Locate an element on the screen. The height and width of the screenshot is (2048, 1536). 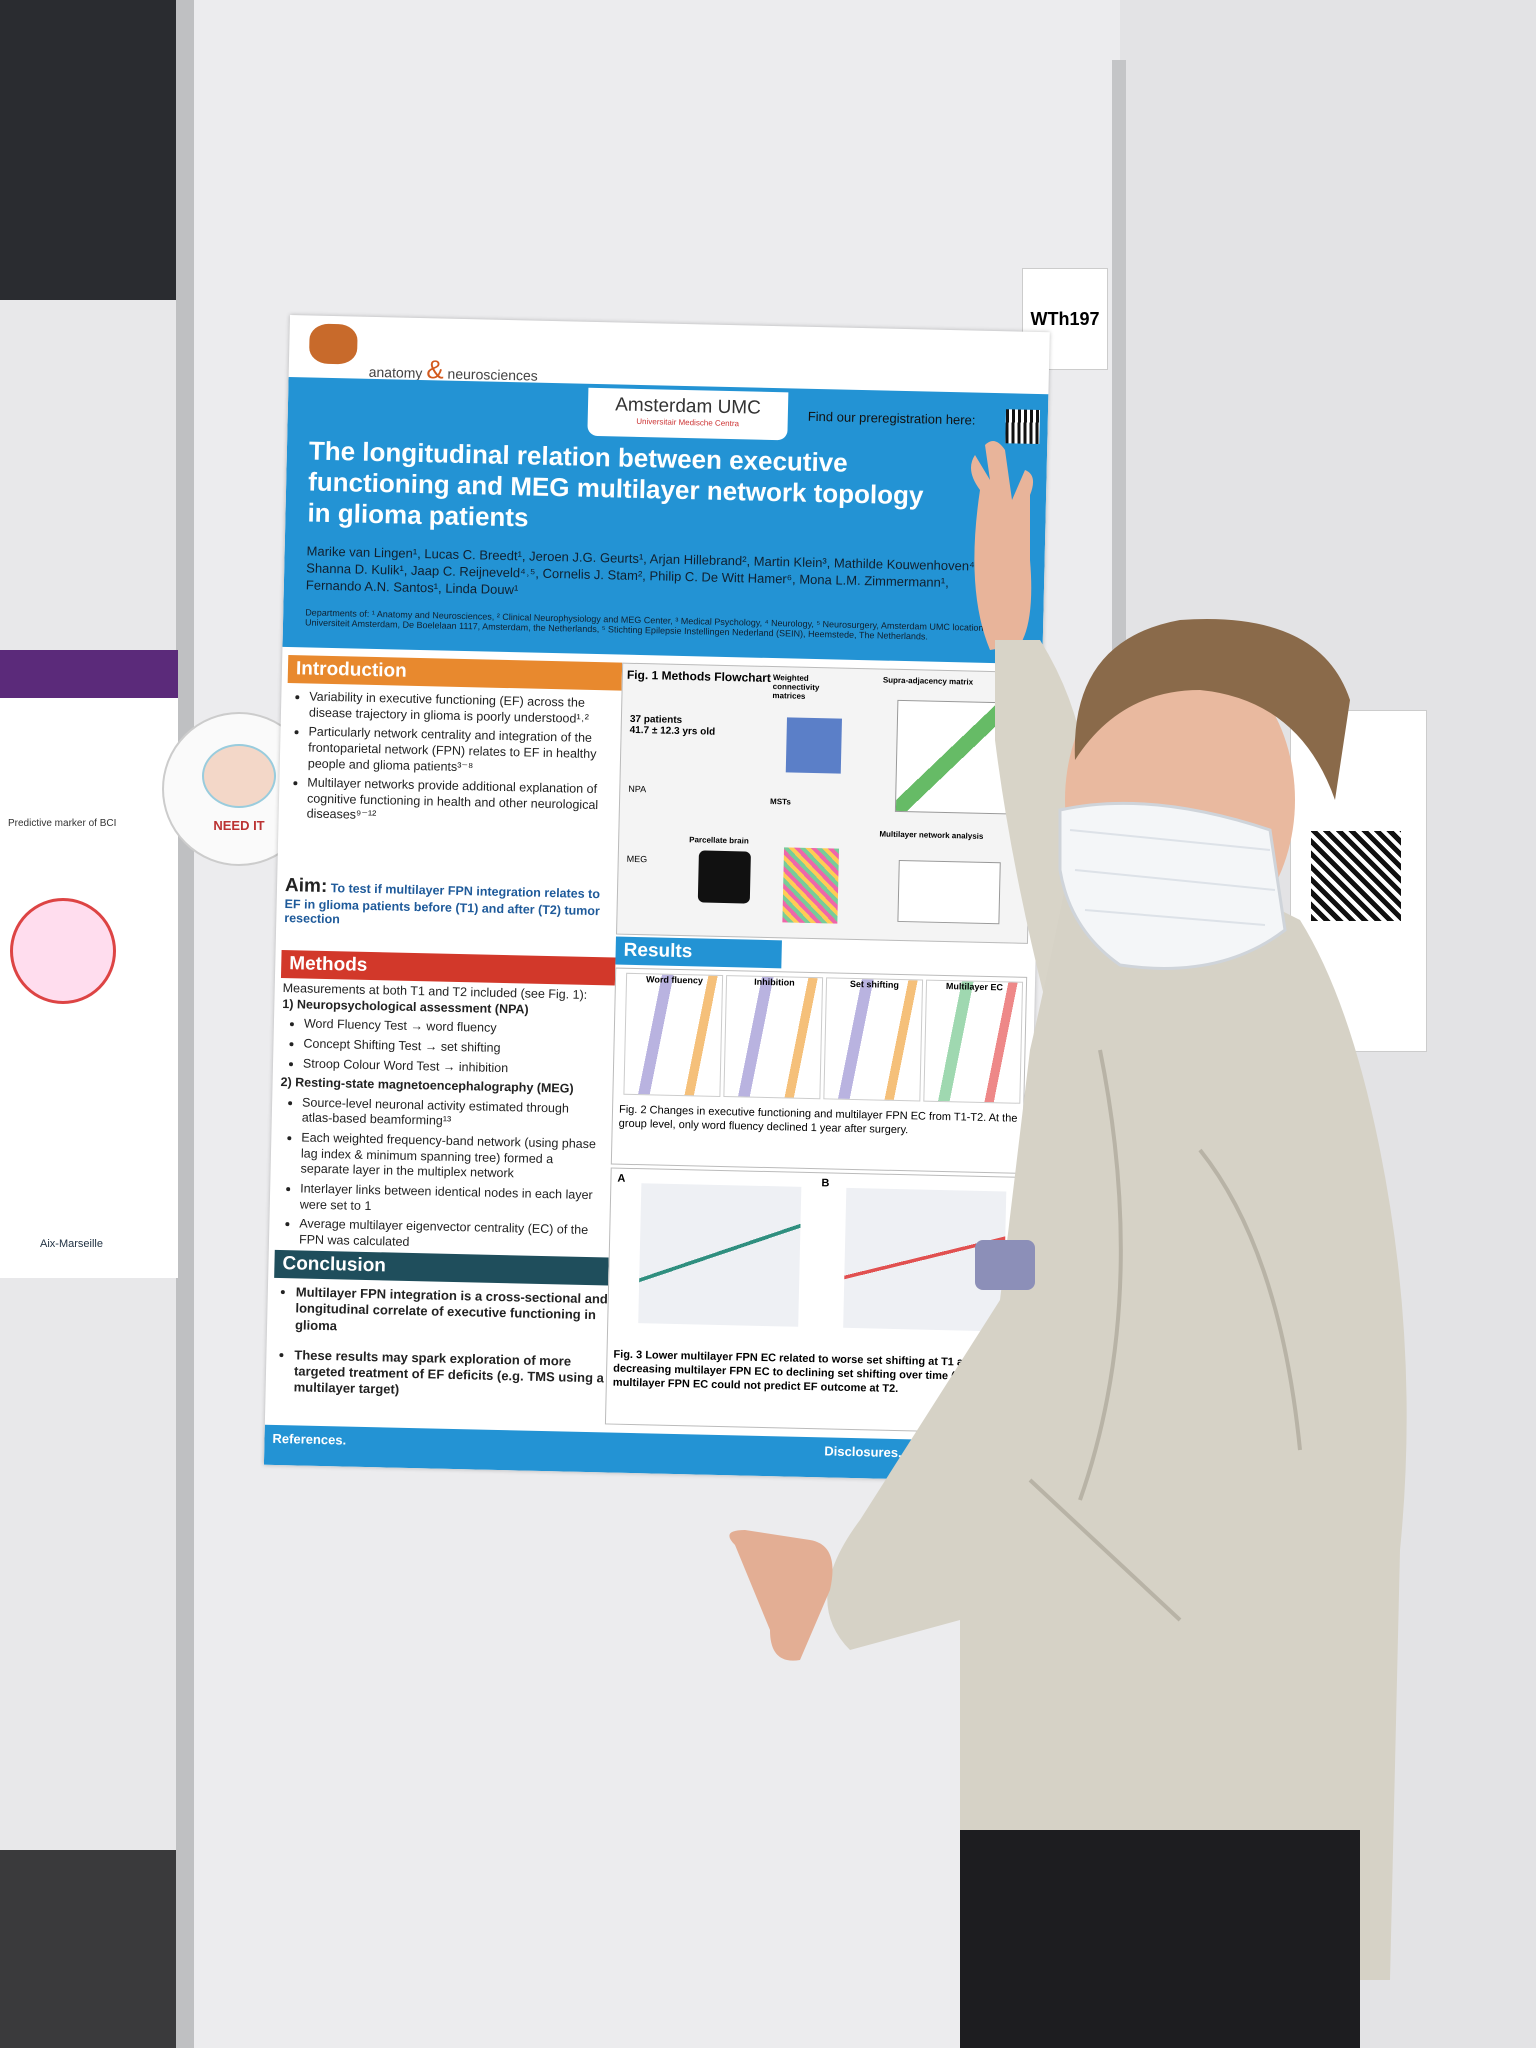
raised-hand is located at coordinates (1002, 545).